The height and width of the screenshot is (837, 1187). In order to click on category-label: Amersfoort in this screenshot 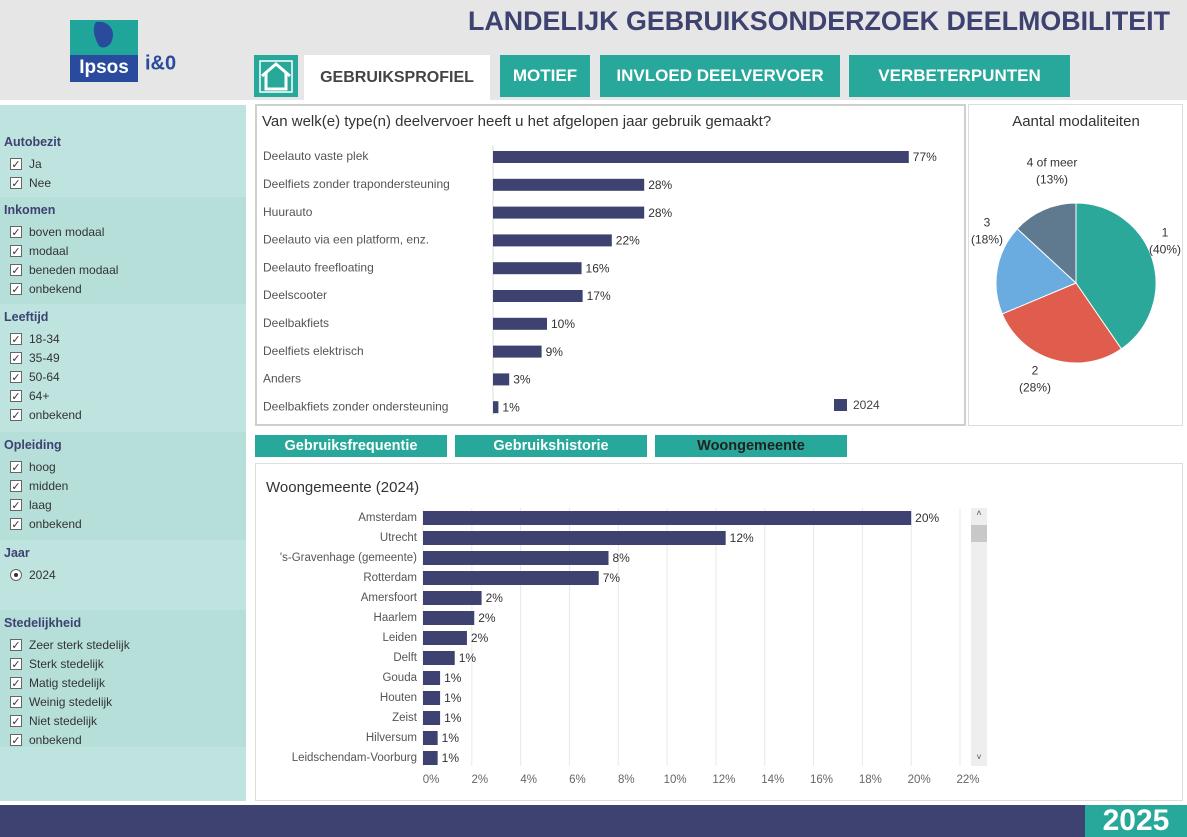, I will do `click(389, 598)`.